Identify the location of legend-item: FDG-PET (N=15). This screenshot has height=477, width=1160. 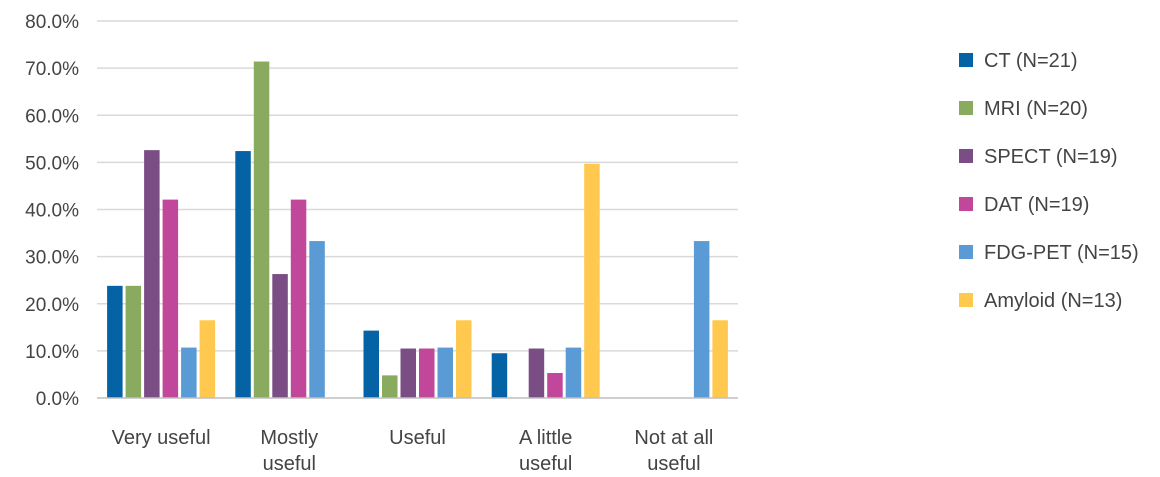
(1049, 253).